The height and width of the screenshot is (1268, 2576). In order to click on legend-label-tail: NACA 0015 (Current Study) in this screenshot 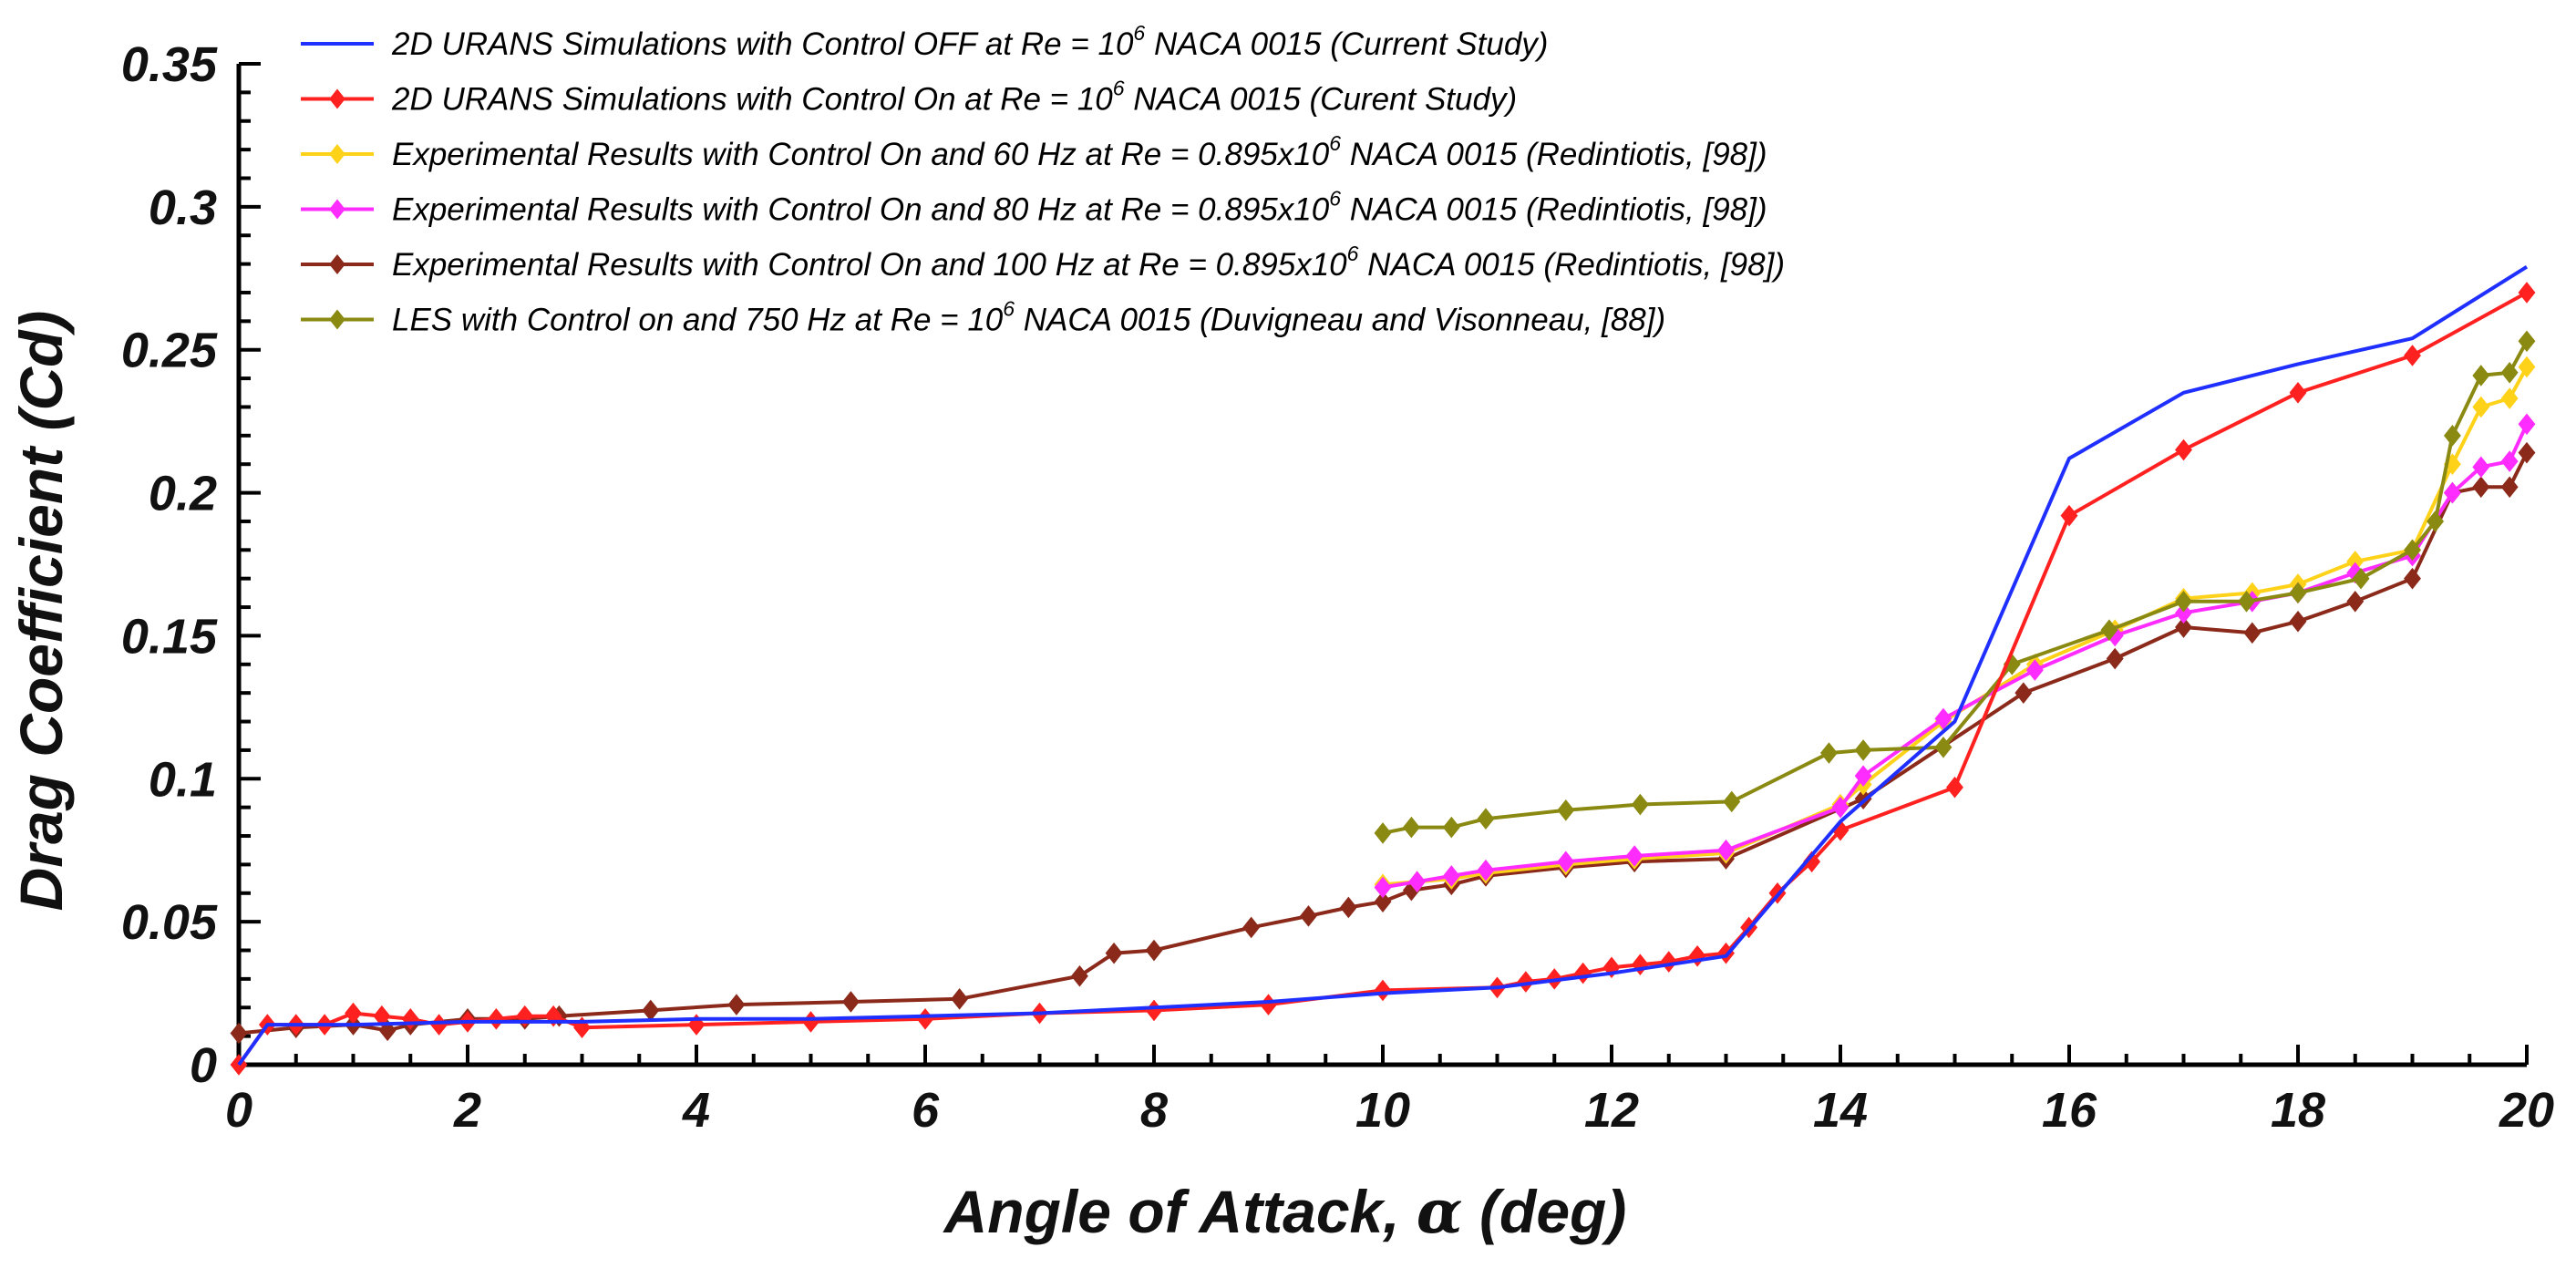, I will do `click(1346, 44)`.